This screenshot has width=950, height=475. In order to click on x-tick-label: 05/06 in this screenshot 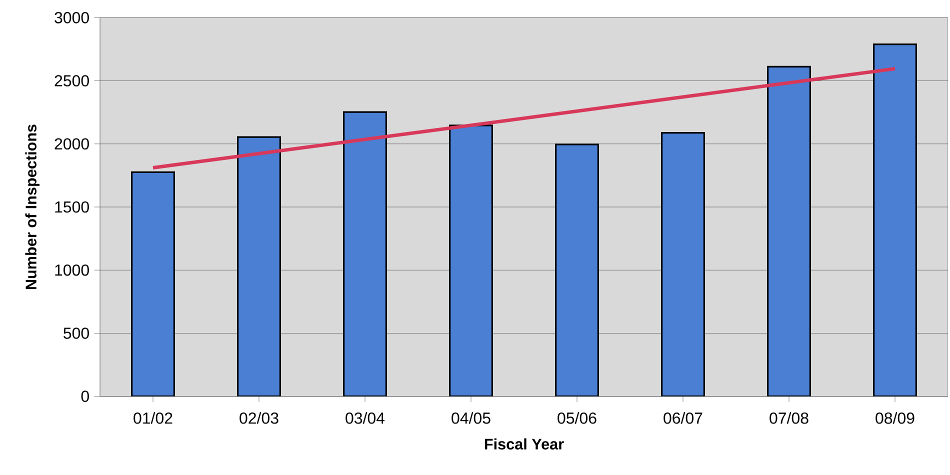, I will do `click(577, 418)`.